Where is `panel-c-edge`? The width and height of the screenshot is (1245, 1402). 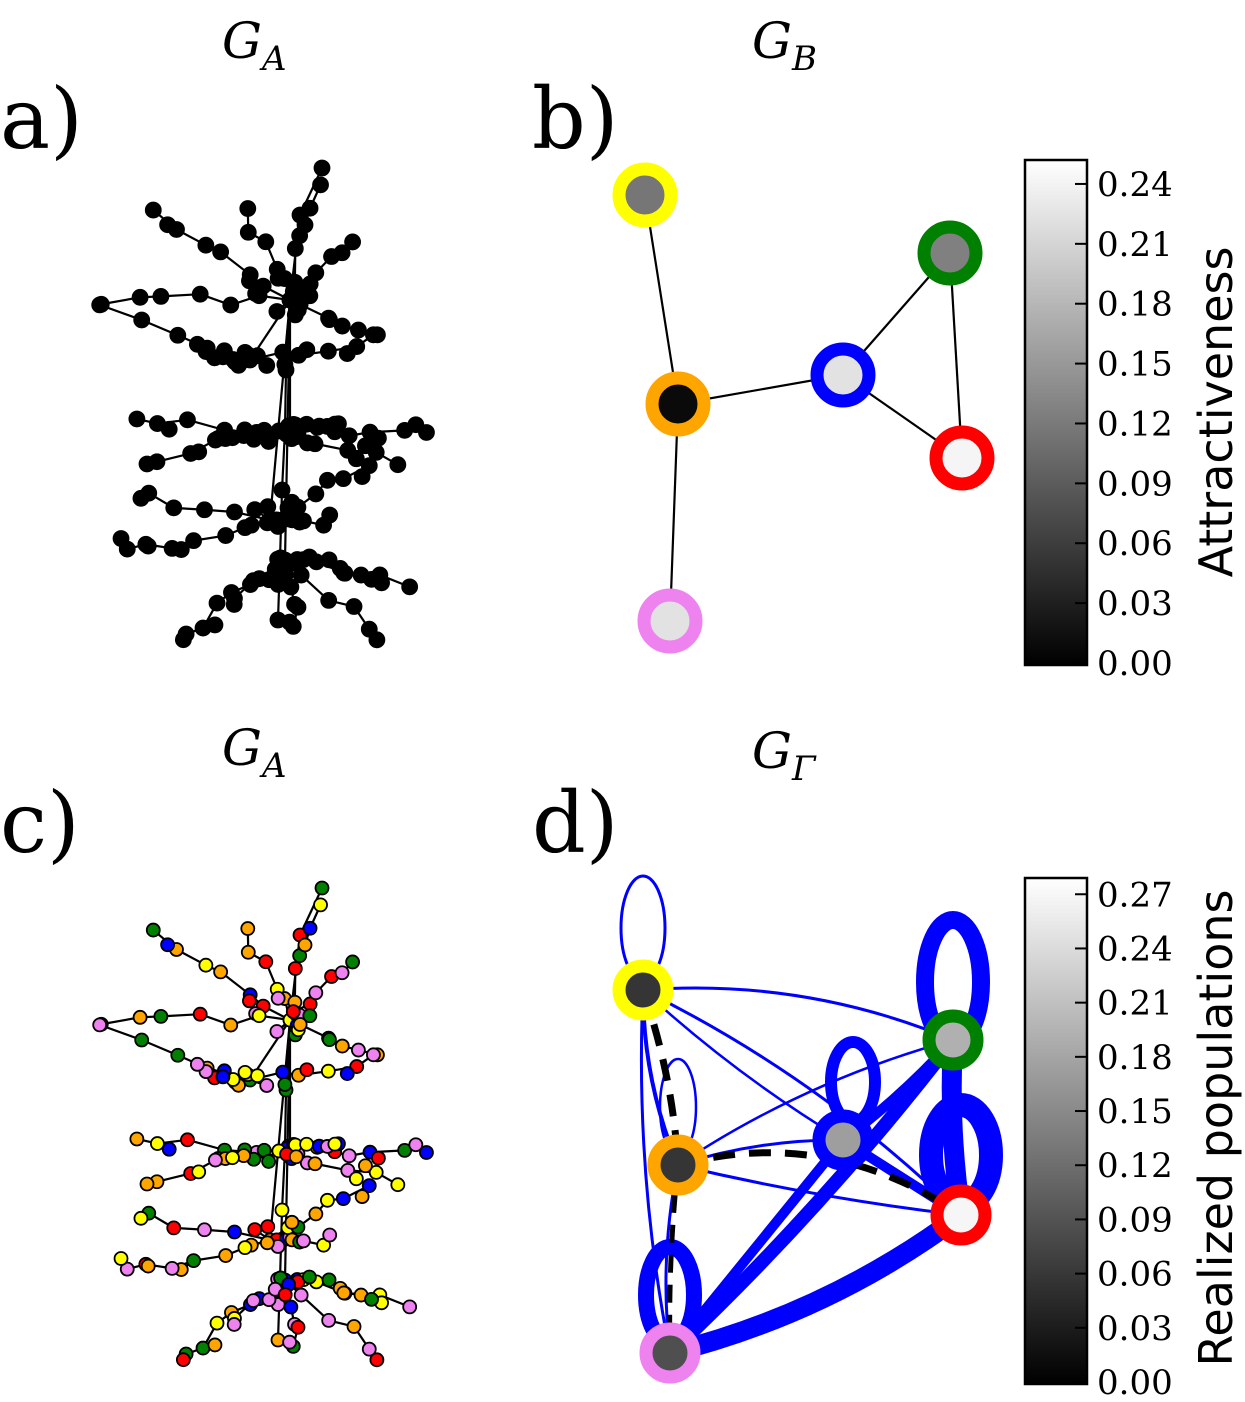
panel-c-edge is located at coordinates (280, 1130).